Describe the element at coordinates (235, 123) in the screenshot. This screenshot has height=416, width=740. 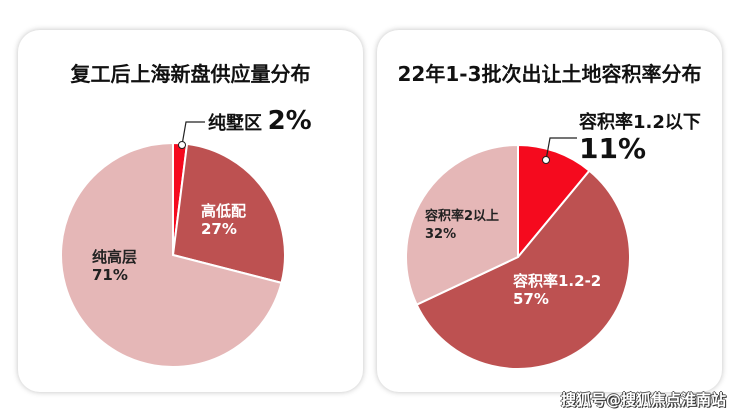
I see `slice-label: 纯墅区` at that location.